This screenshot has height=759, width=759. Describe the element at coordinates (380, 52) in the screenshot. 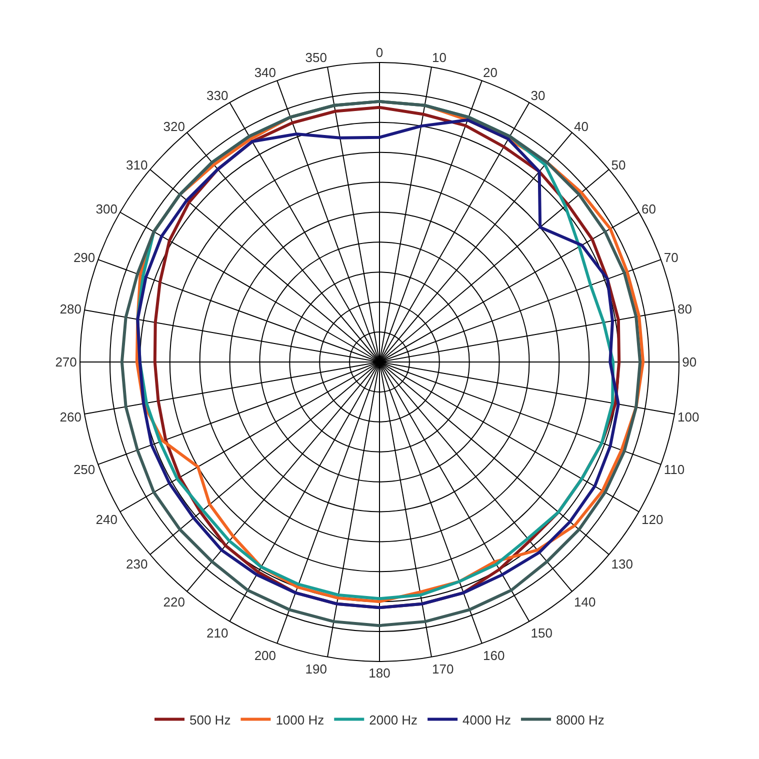

I see `spoke-label: 0` at that location.